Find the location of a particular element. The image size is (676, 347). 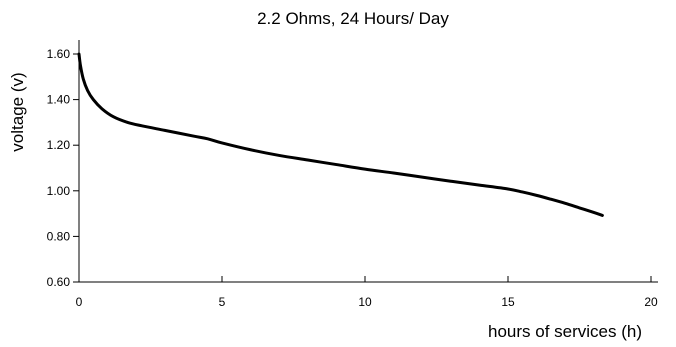

x-tick-label: 5 is located at coordinates (222, 302).